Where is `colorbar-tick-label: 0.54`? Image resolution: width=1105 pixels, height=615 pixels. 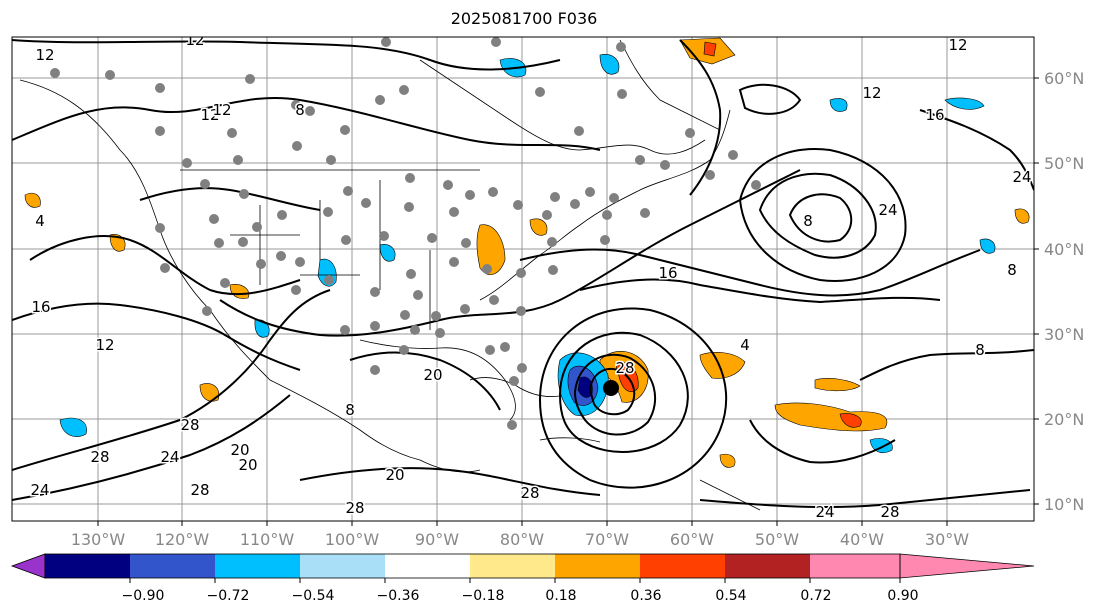 colorbar-tick-label: 0.54 is located at coordinates (730, 596).